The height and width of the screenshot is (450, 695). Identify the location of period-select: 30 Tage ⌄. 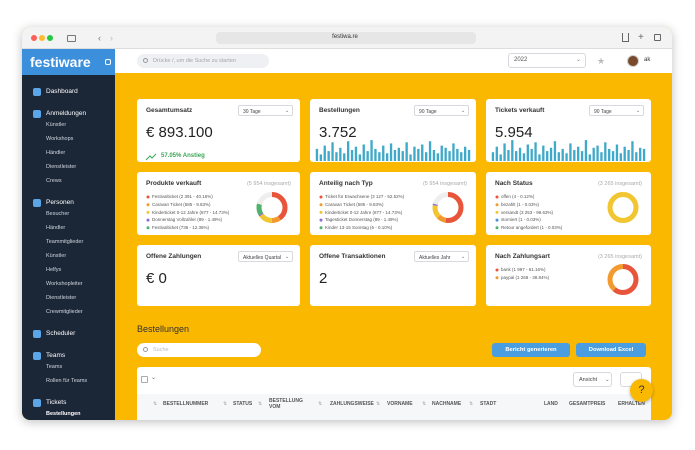
(265, 110).